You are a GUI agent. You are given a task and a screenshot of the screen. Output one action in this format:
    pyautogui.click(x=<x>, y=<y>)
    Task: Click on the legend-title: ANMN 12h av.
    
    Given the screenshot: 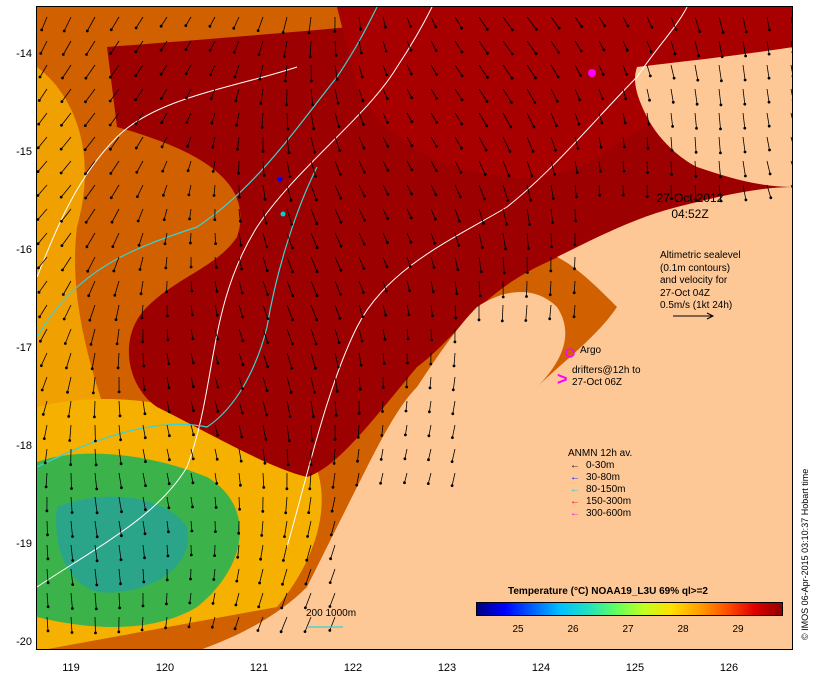 What is the action you would take?
    pyautogui.click(x=600, y=453)
    